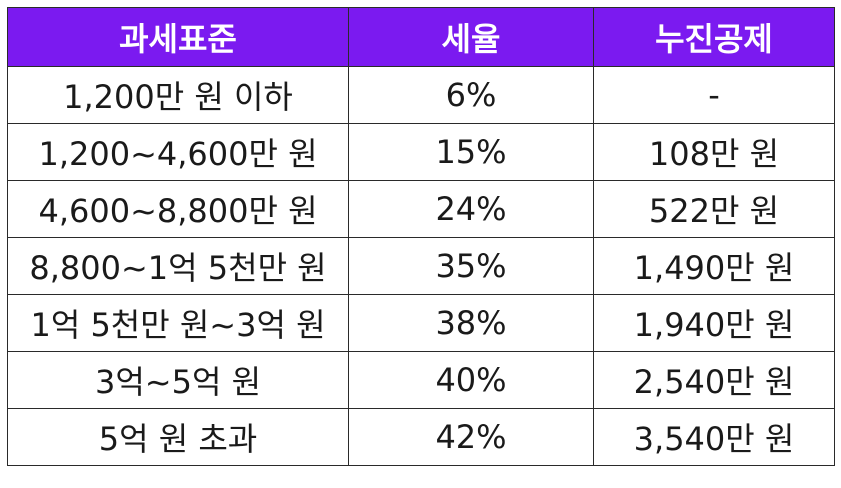 The image size is (841, 488). I want to click on table-row: 8,800~1억 5천만 원 35% 1,490만 원, so click(421, 266).